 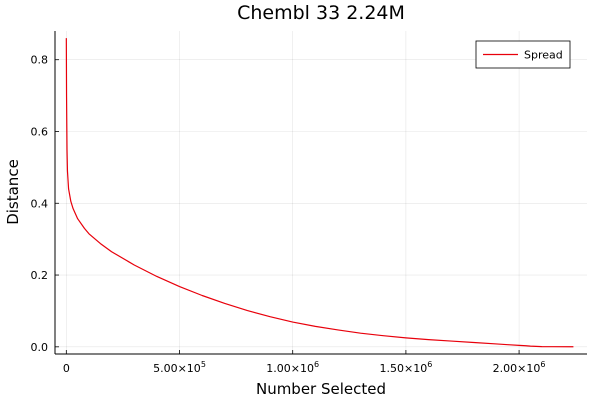 What do you see at coordinates (179, 367) in the screenshot?
I see `x-tick-label: 5.00×10⁵` at bounding box center [179, 367].